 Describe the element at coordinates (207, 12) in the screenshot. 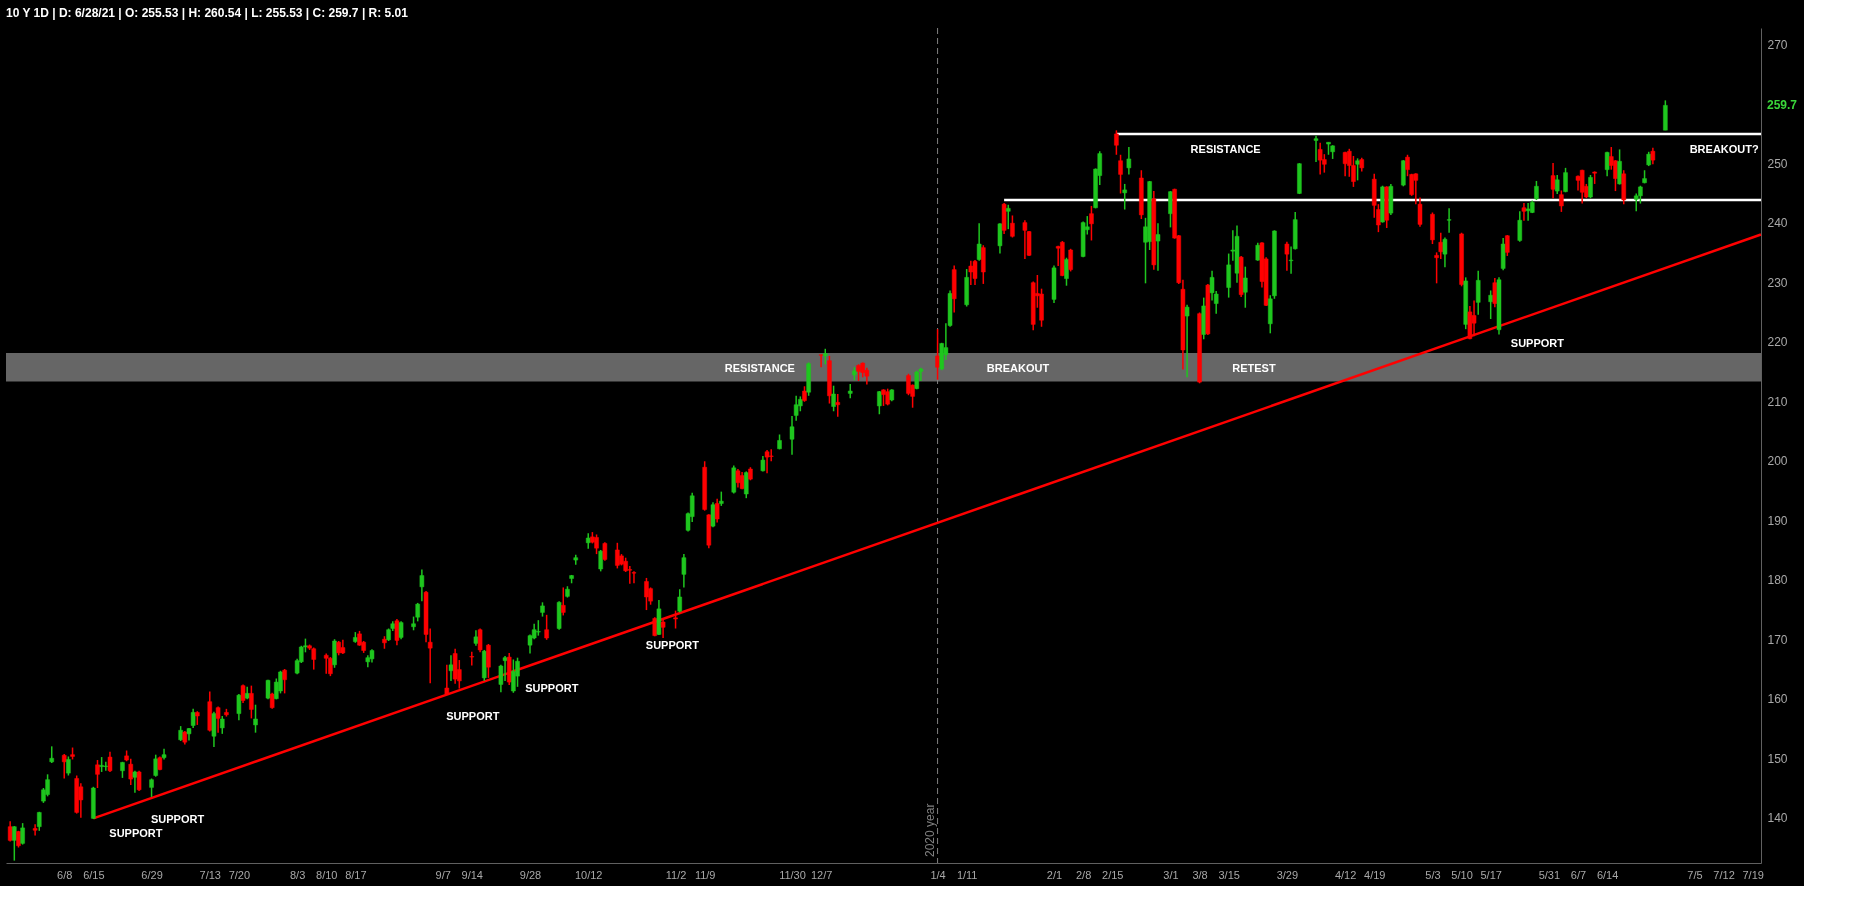

I see `text: 10 Y 1D | D: 6/28/21 | O: 255.53 | H: 260.54 | L: 255.53 | C: 259.7 | R: 5.01` at that location.